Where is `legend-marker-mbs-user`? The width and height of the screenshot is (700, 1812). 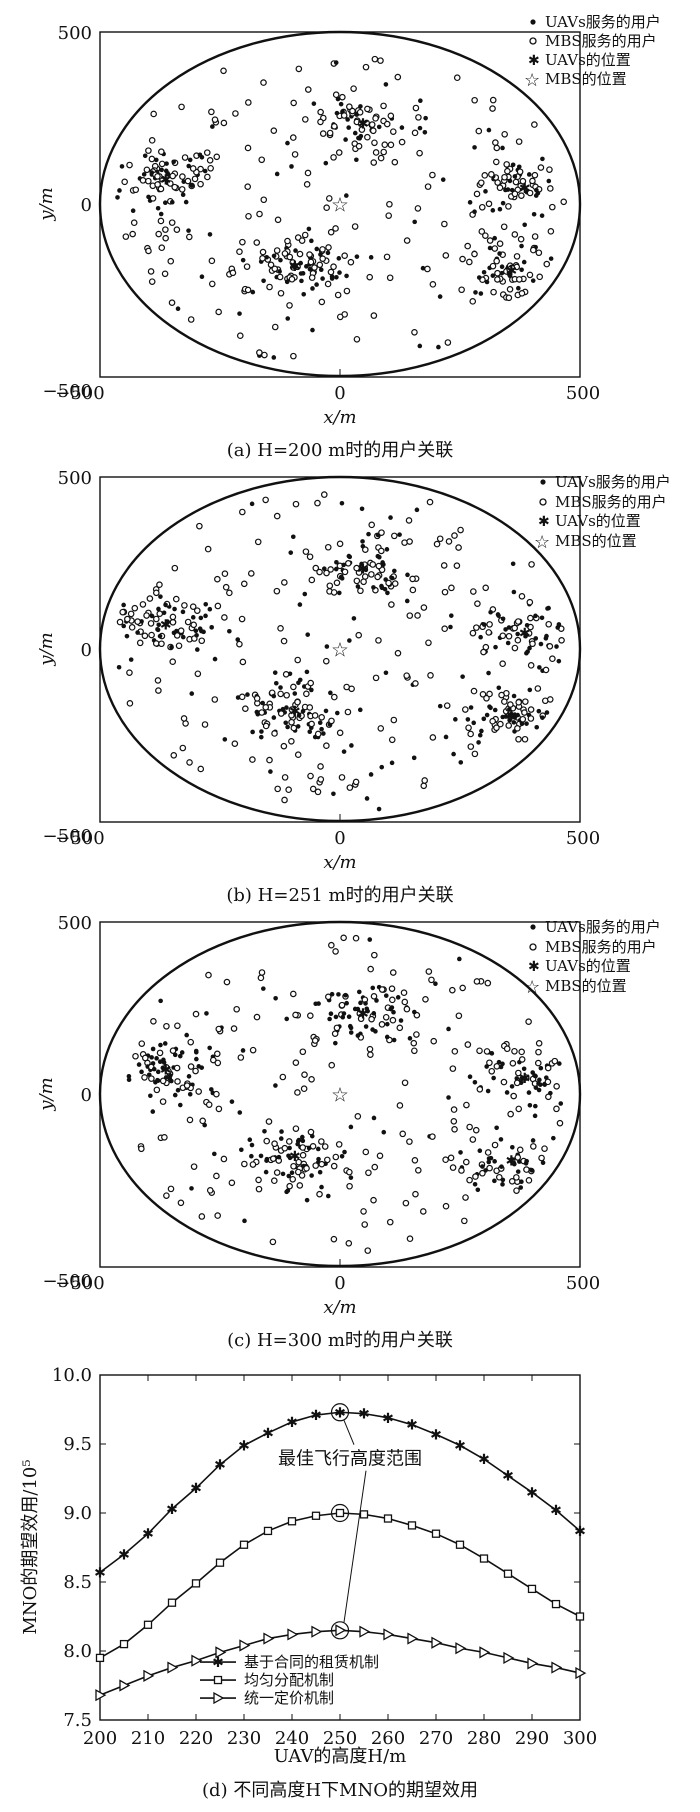 legend-marker-mbs-user is located at coordinates (533, 947).